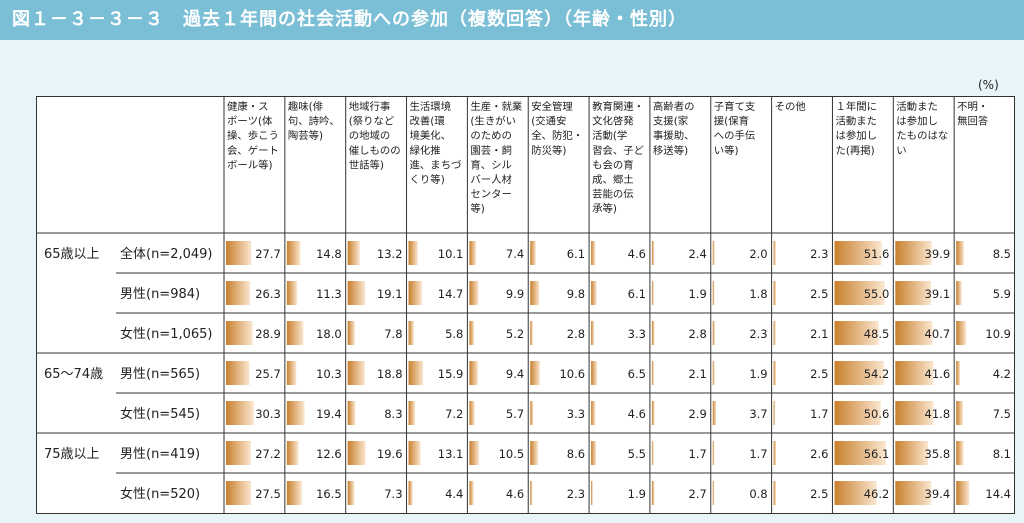 The width and height of the screenshot is (1024, 523). I want to click on data-label: 10.3, so click(329, 374).